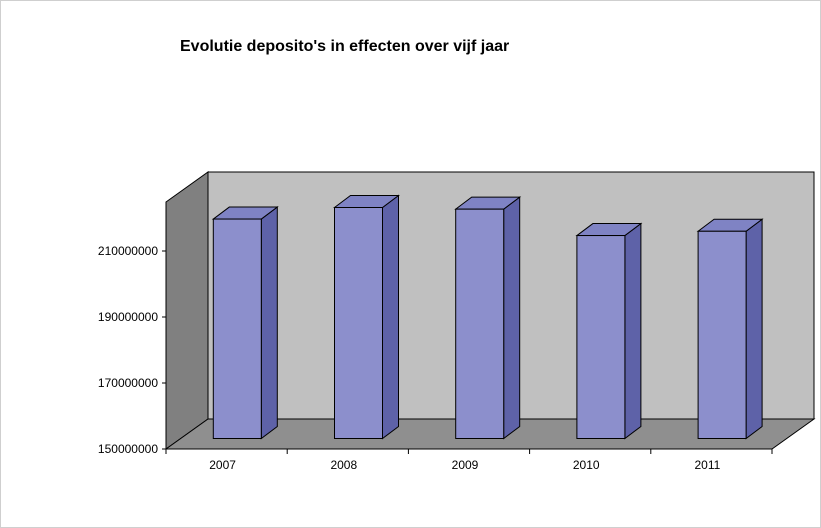 This screenshot has width=821, height=528. I want to click on y-tick-label: 210000000, so click(128, 251).